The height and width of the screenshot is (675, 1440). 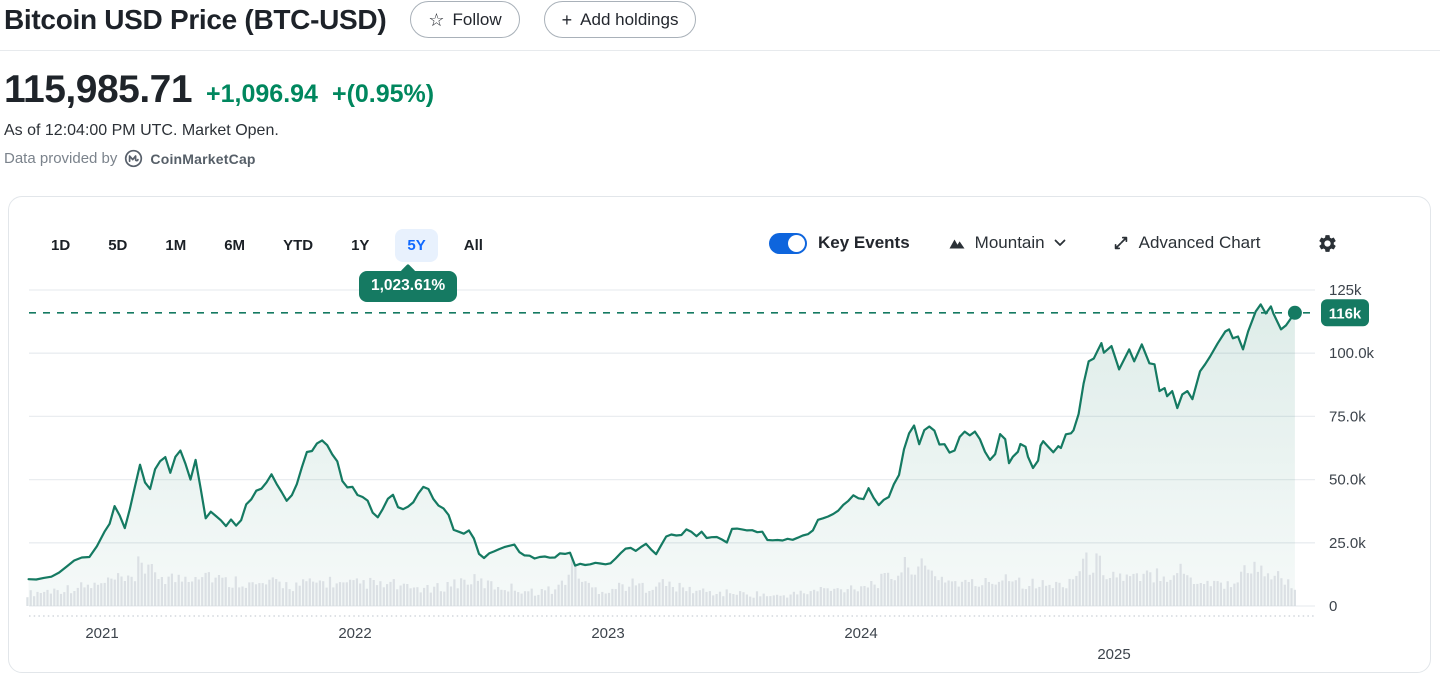 I want to click on svg-text: 25.0k, so click(x=1347, y=543).